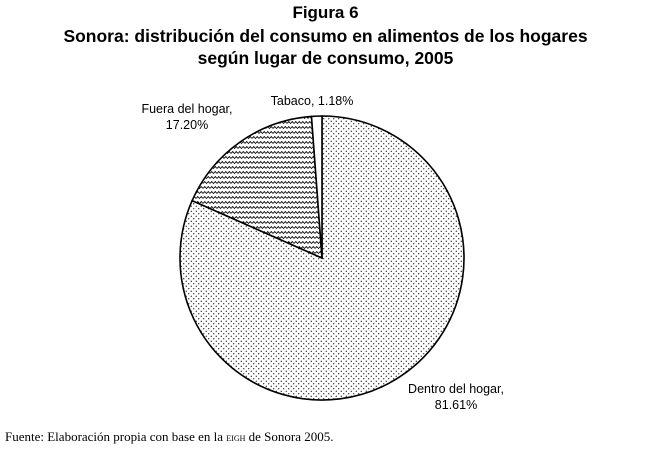 This screenshot has height=454, width=651. Describe the element at coordinates (186, 117) in the screenshot. I see `pie-label-fuera-del-hogar: Fuera del hogar, 17.20%` at that location.